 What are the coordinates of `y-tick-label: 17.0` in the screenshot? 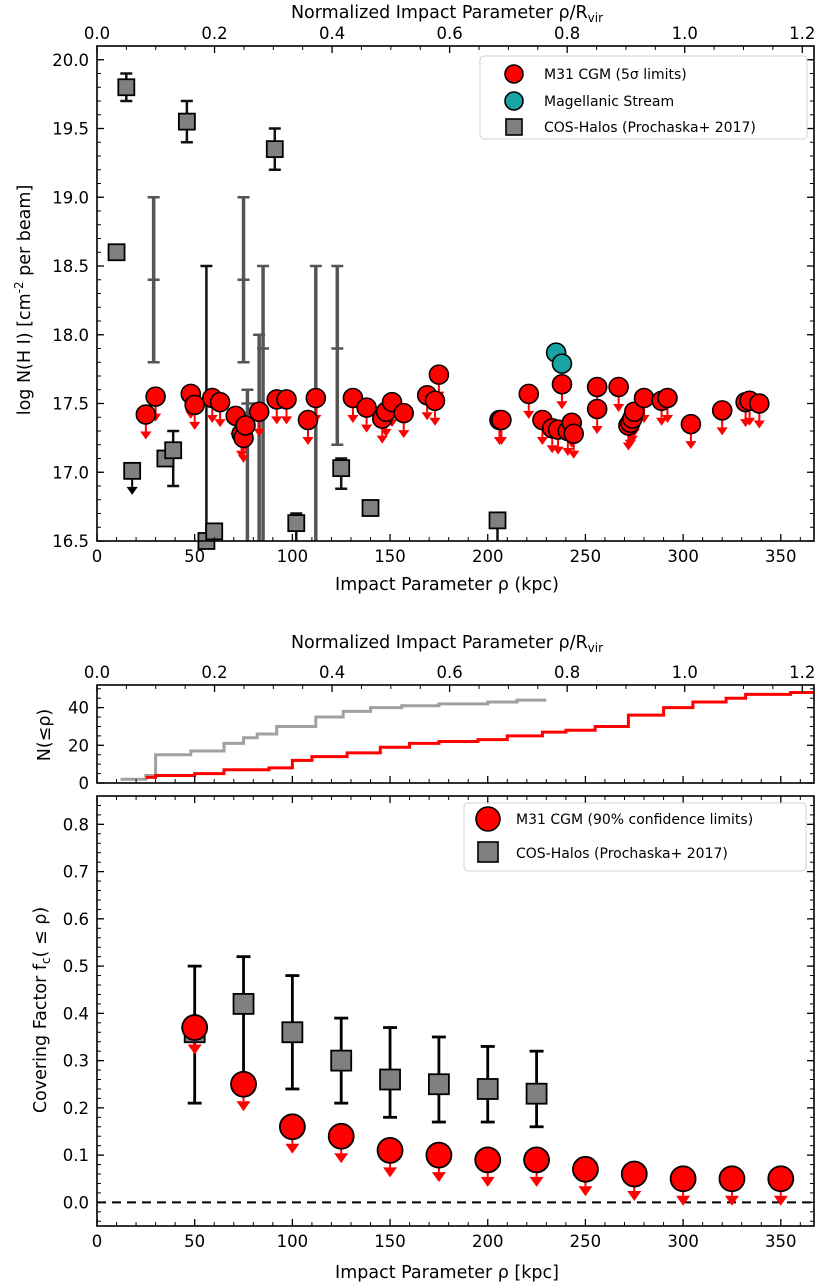 It's located at (70, 472).